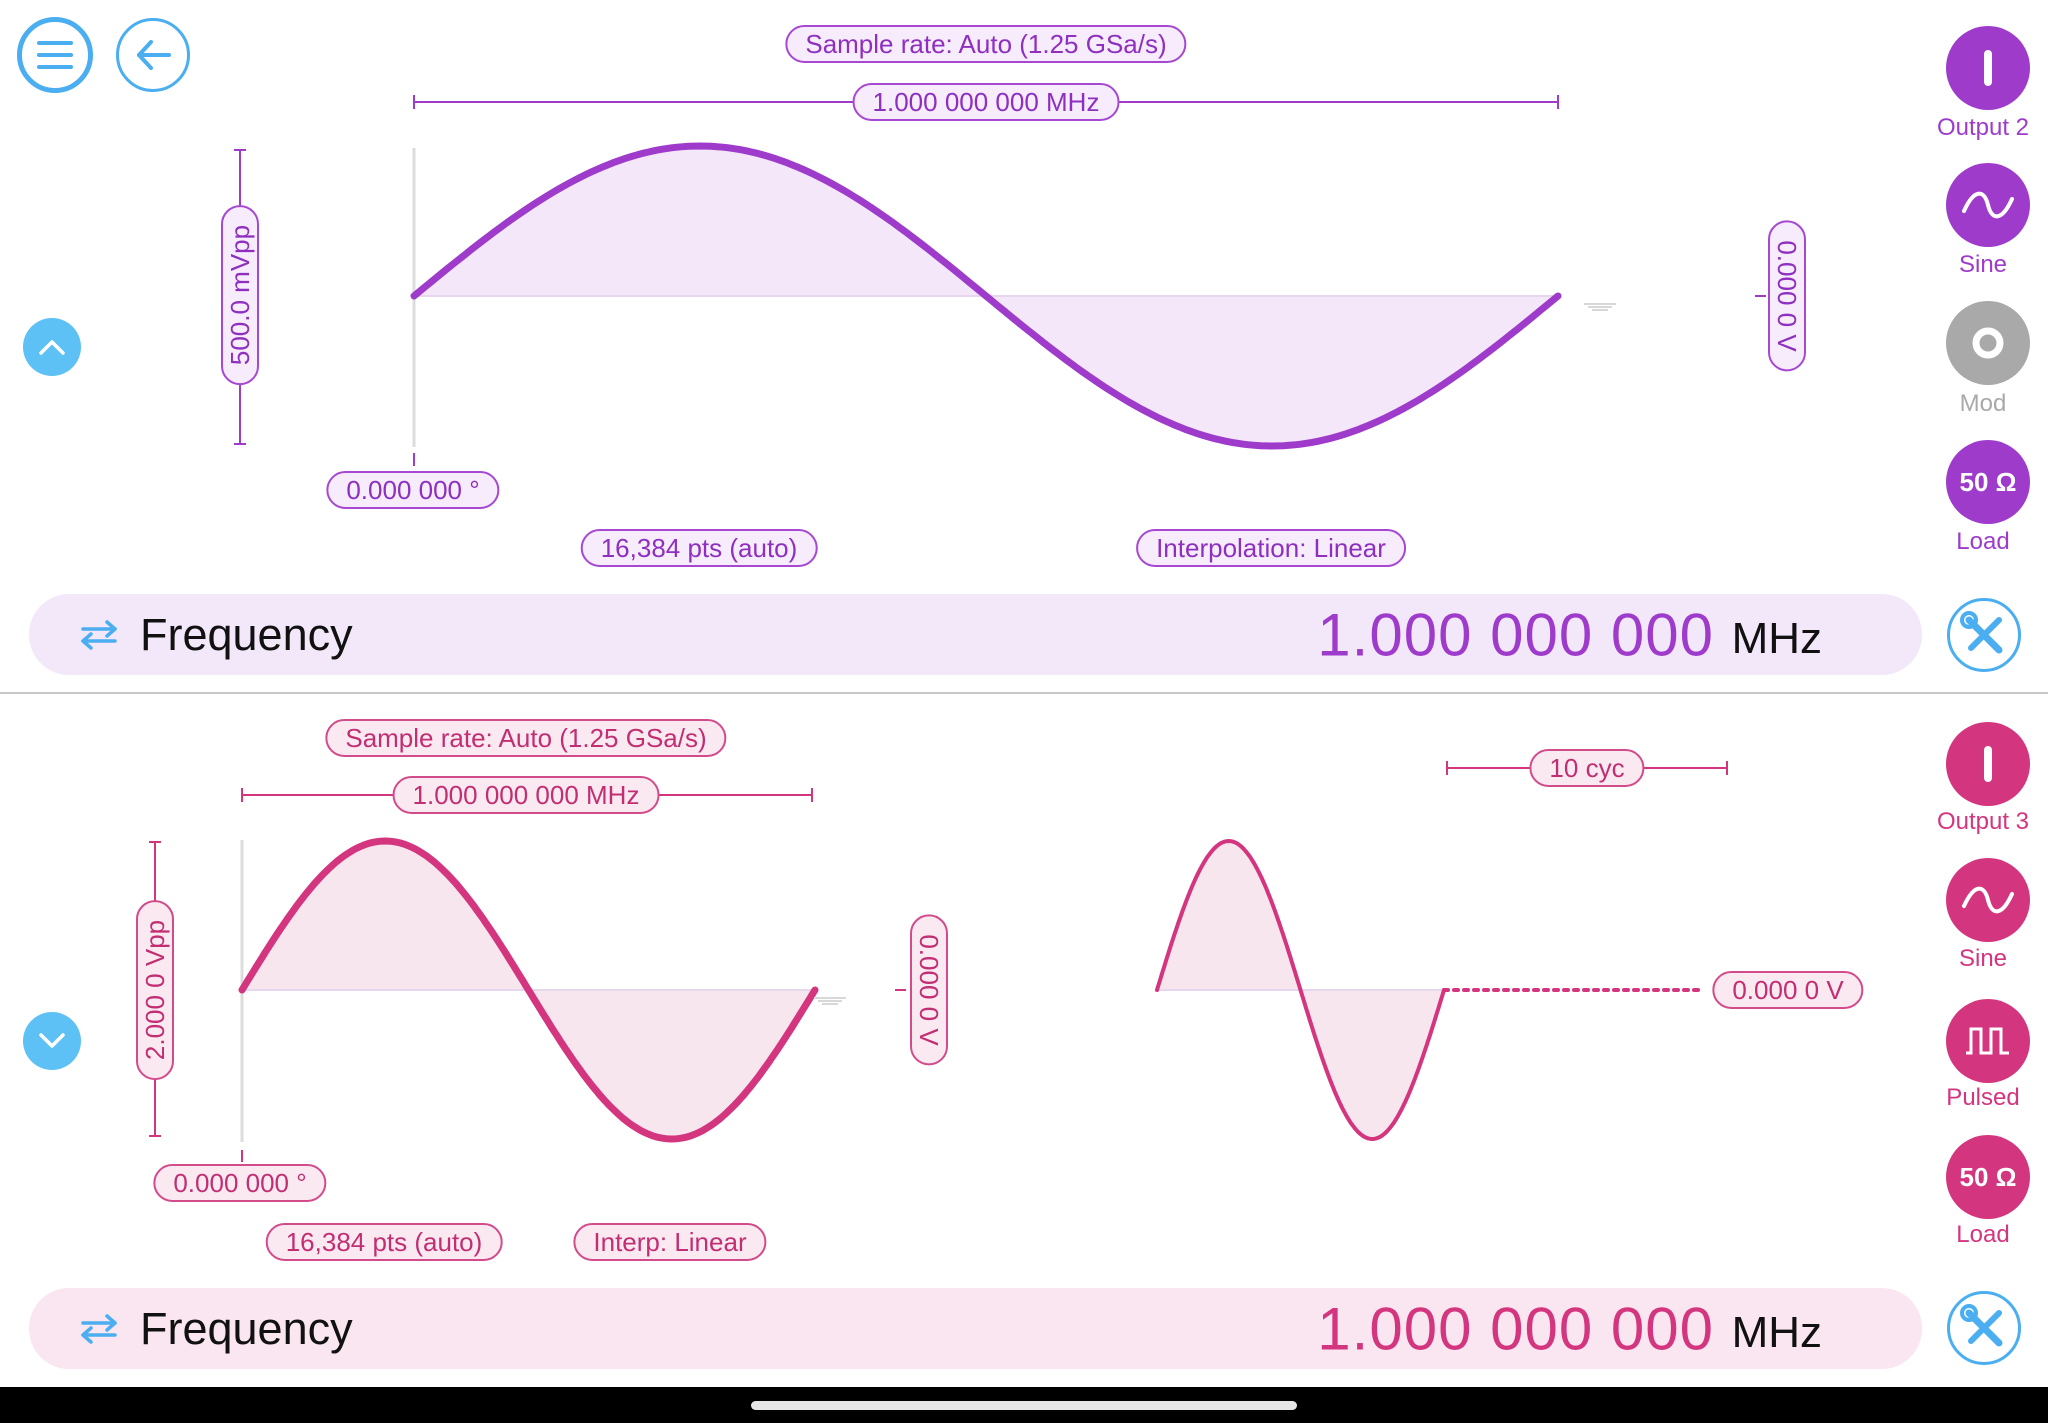  Describe the element at coordinates (1787, 296) in the screenshot. I see `ch2-offset: 0.000 0 V` at that location.